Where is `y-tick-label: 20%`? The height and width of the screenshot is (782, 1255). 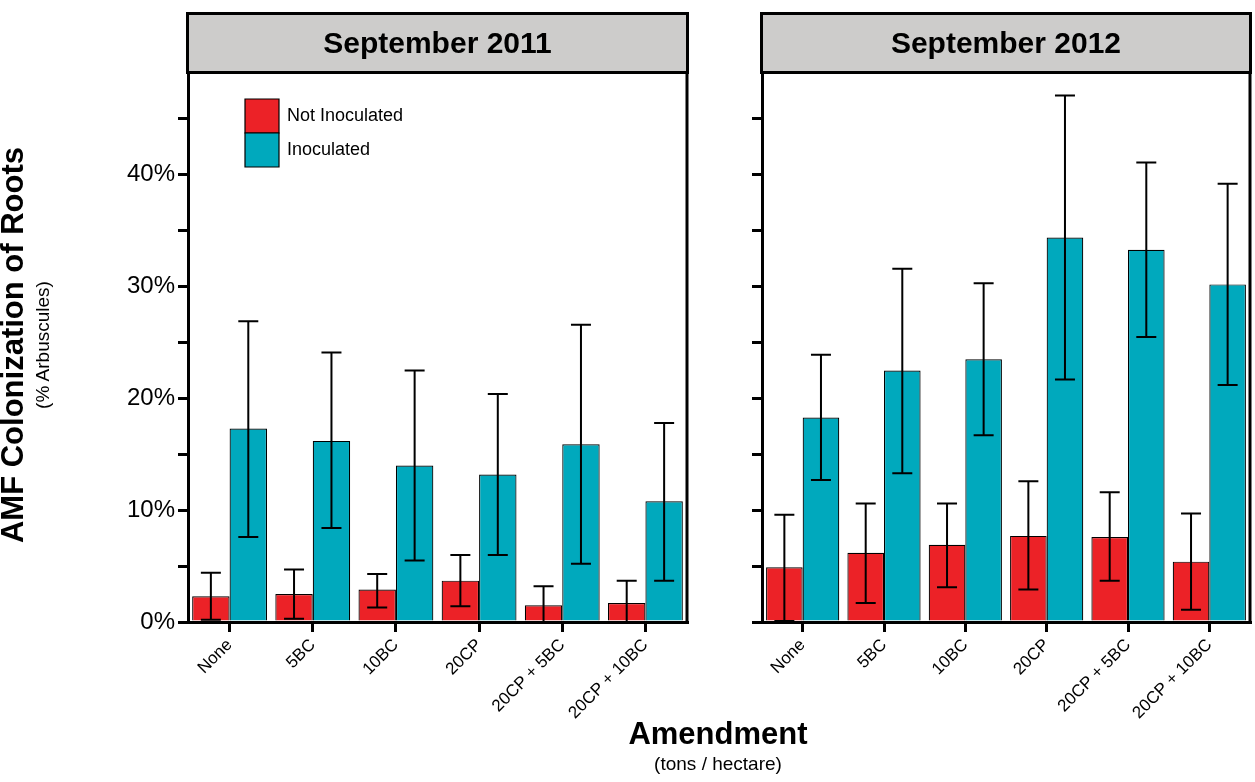 y-tick-label: 20% is located at coordinates (150, 397).